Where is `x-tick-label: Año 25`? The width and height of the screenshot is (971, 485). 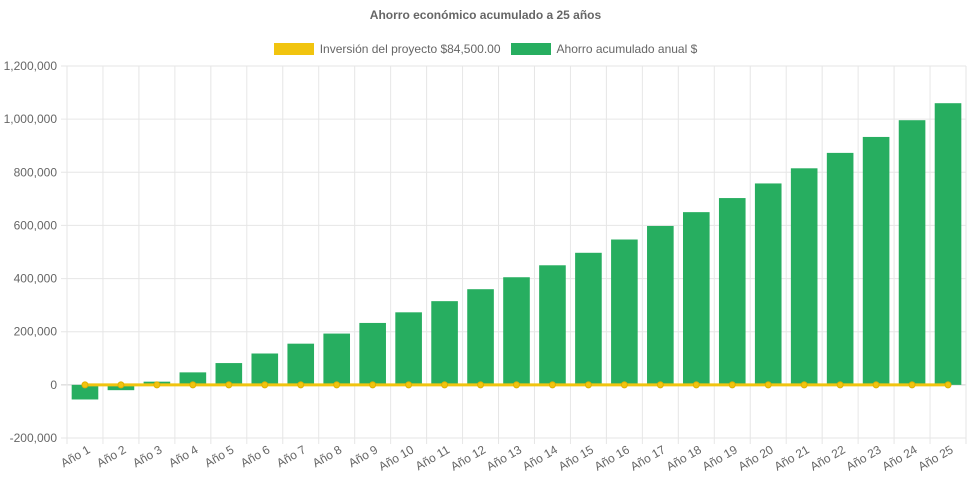 x-tick-label: Año 25 is located at coordinates (936, 457).